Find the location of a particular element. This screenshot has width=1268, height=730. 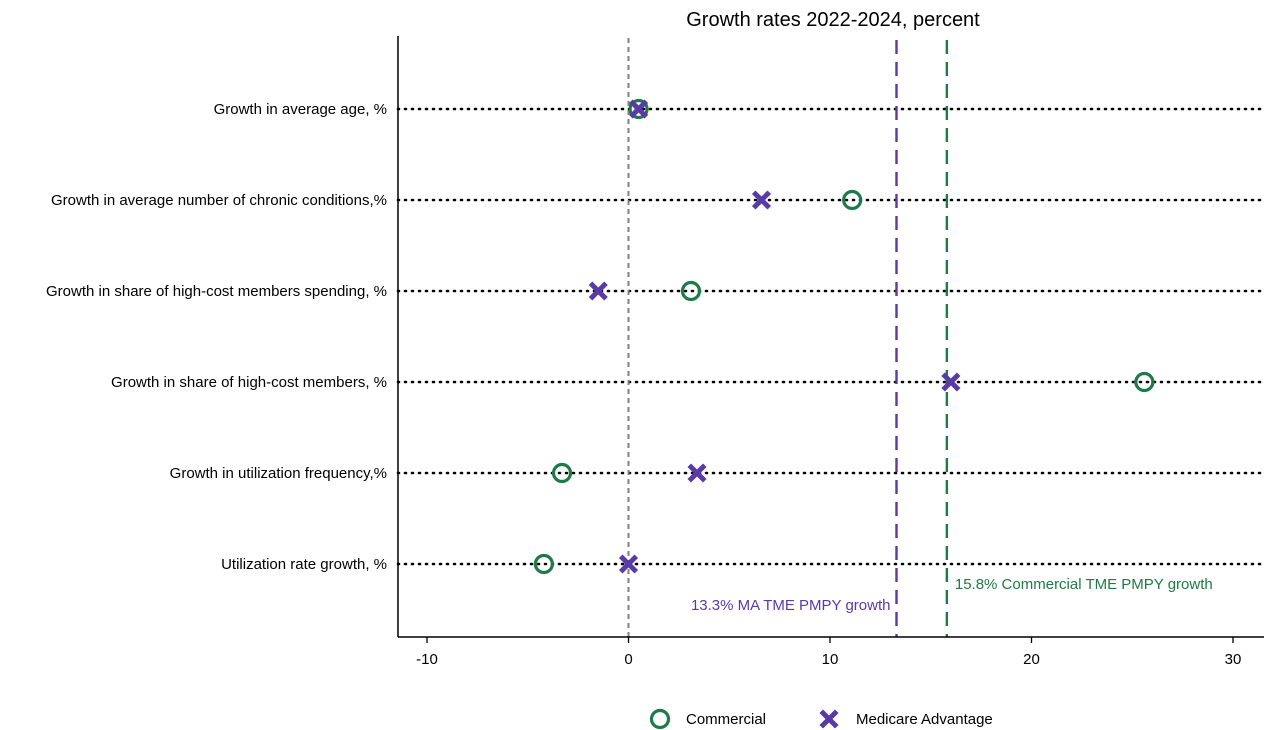

category-label: Growth in average age, % is located at coordinates (300, 109).